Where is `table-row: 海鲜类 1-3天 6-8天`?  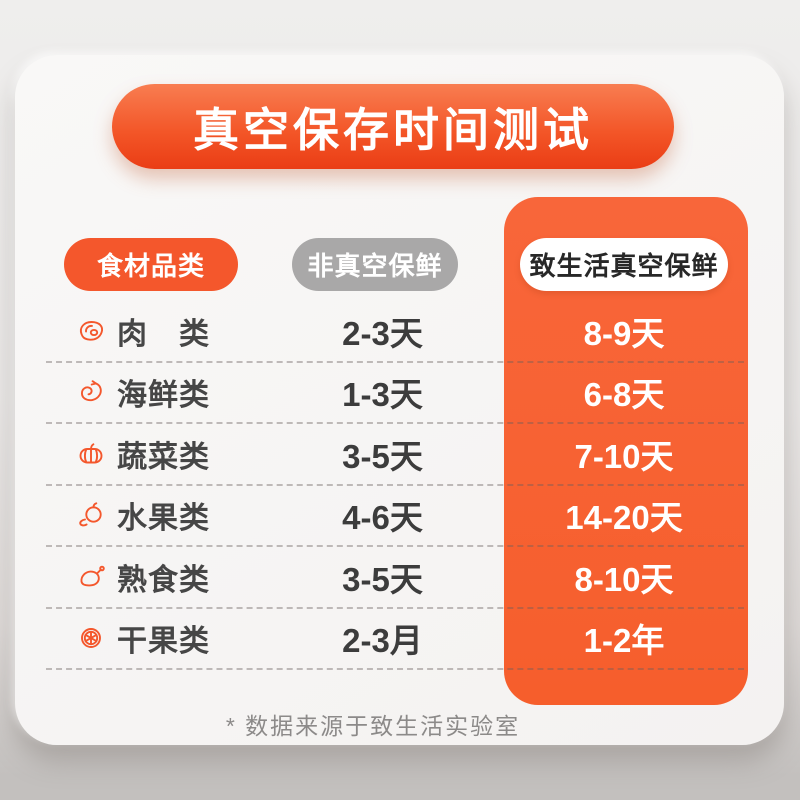
table-row: 海鲜类 1-3天 6-8天 is located at coordinates (395, 393).